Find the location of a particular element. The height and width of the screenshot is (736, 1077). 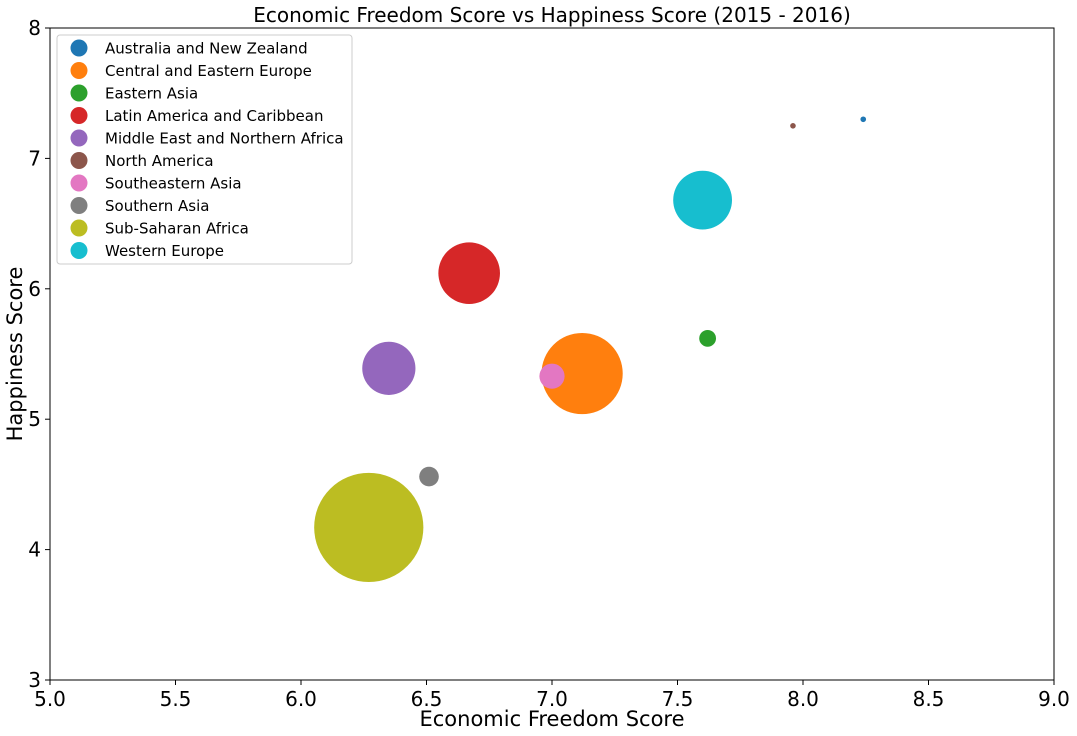

x-tick-label: 5.0 is located at coordinates (50, 699).